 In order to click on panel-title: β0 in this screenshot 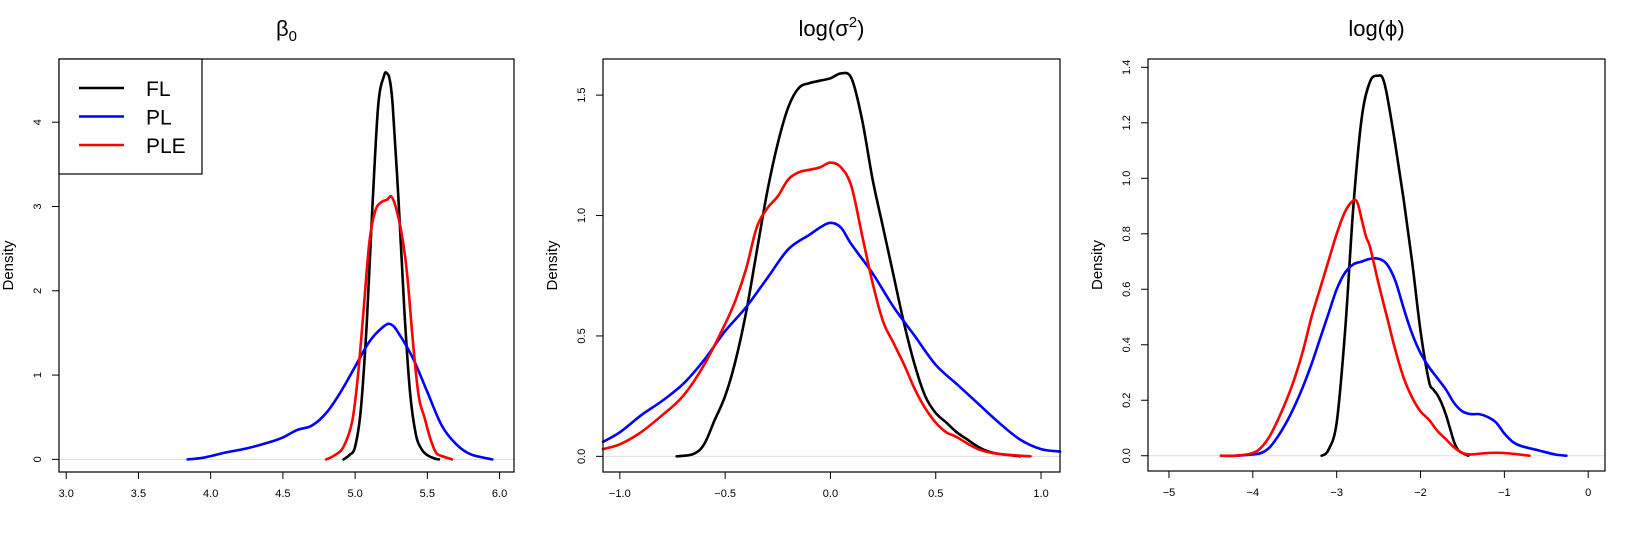, I will do `click(286, 30)`.